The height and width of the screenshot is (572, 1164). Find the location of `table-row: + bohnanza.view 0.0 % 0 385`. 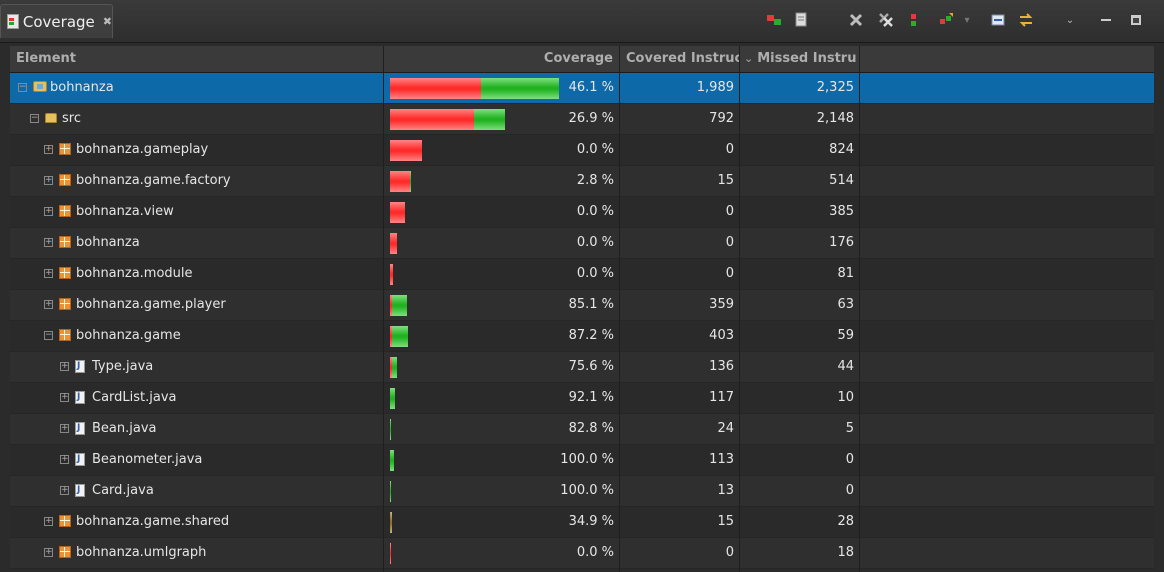

table-row: + bohnanza.view 0.0 % 0 385 is located at coordinates (582, 212).